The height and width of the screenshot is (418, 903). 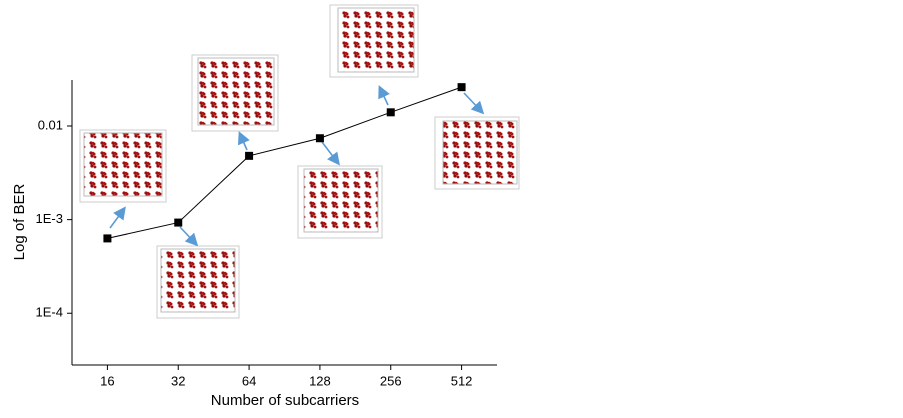 What do you see at coordinates (49, 312) in the screenshot?
I see `y-tick-label: 1E-4` at bounding box center [49, 312].